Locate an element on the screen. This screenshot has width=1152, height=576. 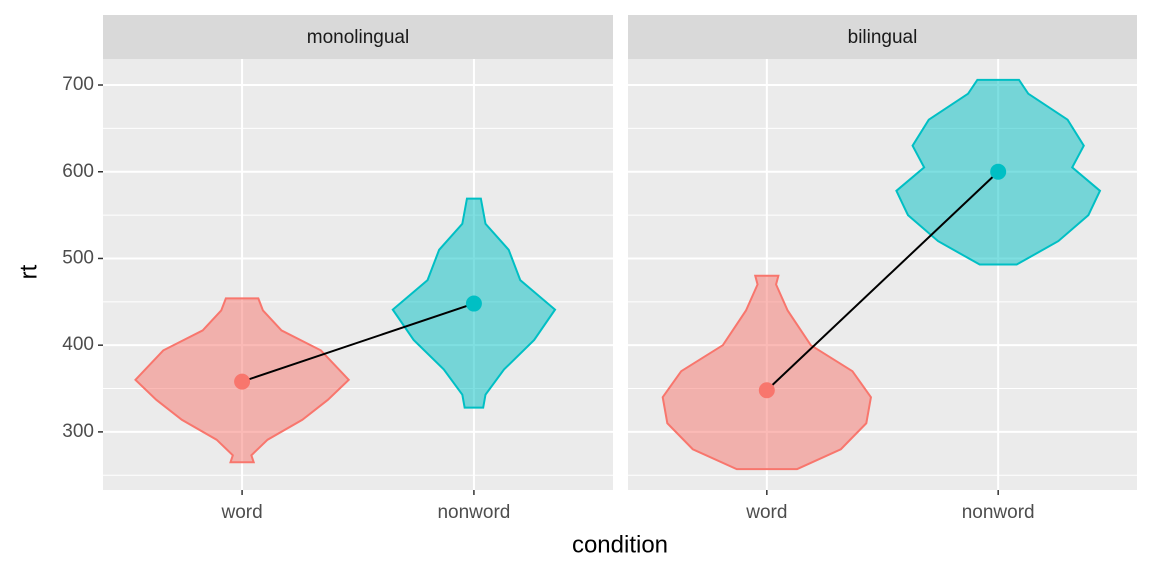
strip-label: bilingual is located at coordinates (883, 37).